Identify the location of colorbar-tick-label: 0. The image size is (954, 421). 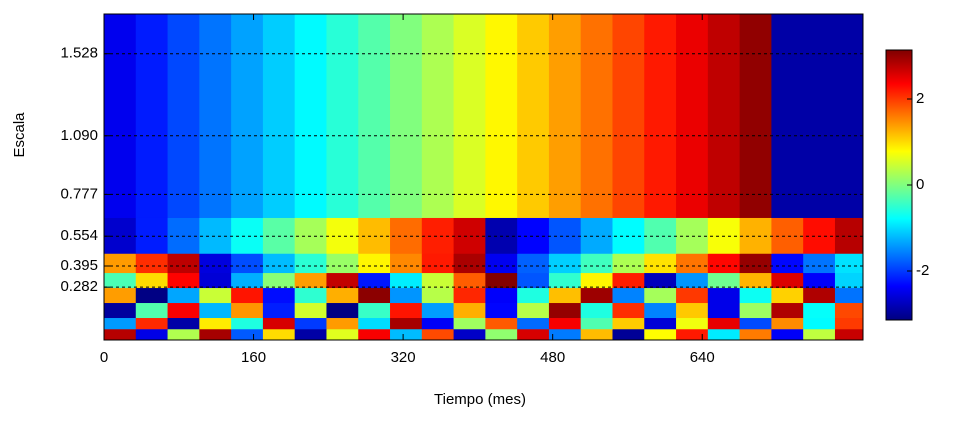
(920, 184).